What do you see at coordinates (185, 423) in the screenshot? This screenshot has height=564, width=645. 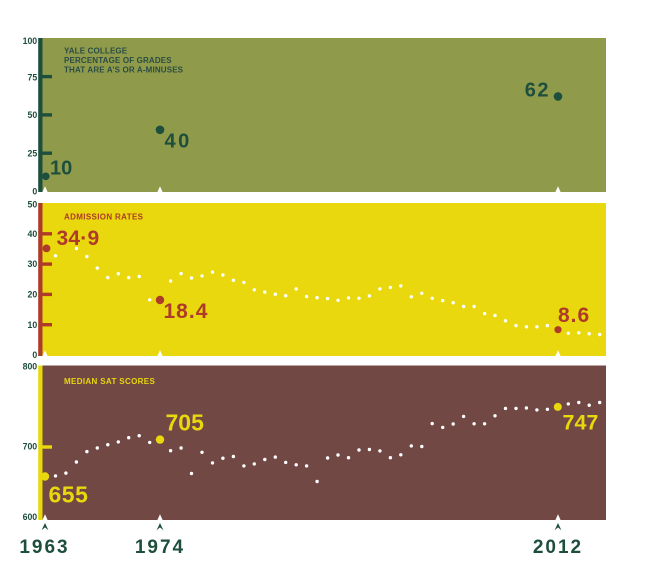 I see `svg-text: 705` at bounding box center [185, 423].